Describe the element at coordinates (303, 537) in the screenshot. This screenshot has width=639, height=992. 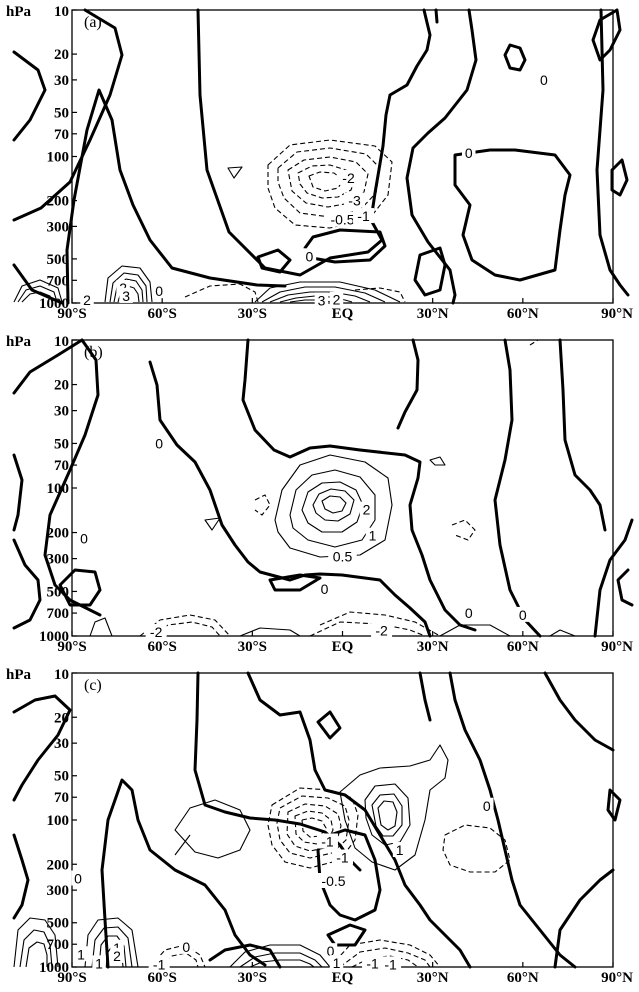
I see `contour-labels-b: 0 0 0 0 0 2 1 0.5 -2 -2` at that location.